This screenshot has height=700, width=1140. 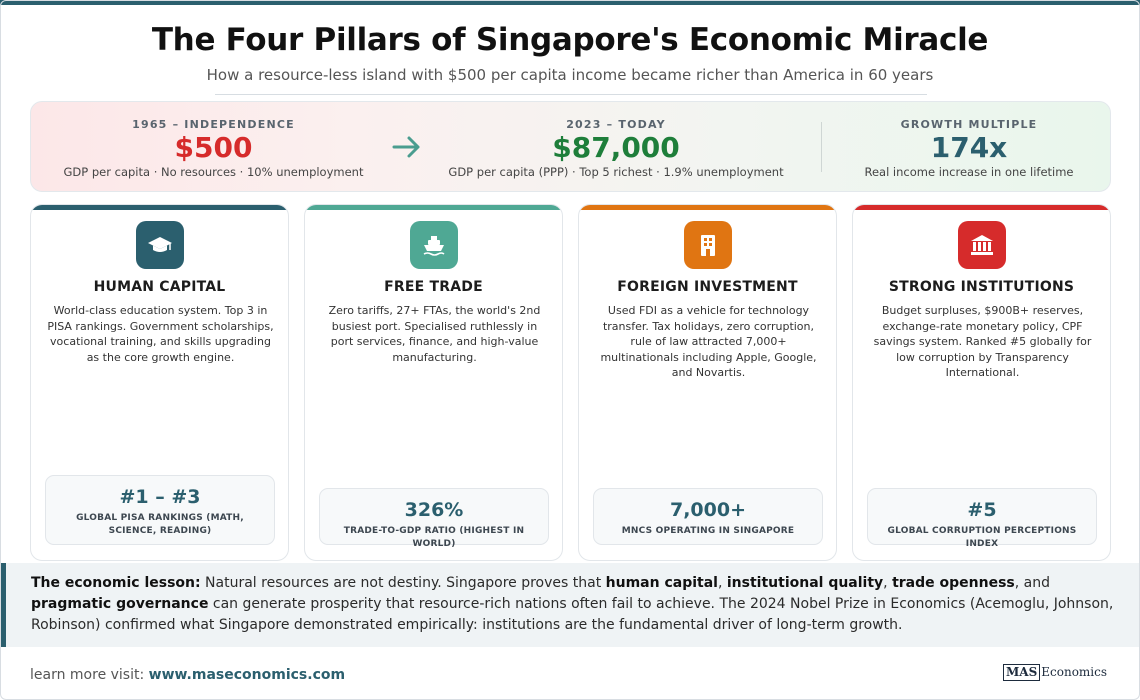 I want to click on pillar-metric-value: 7,000+, so click(x=708, y=510).